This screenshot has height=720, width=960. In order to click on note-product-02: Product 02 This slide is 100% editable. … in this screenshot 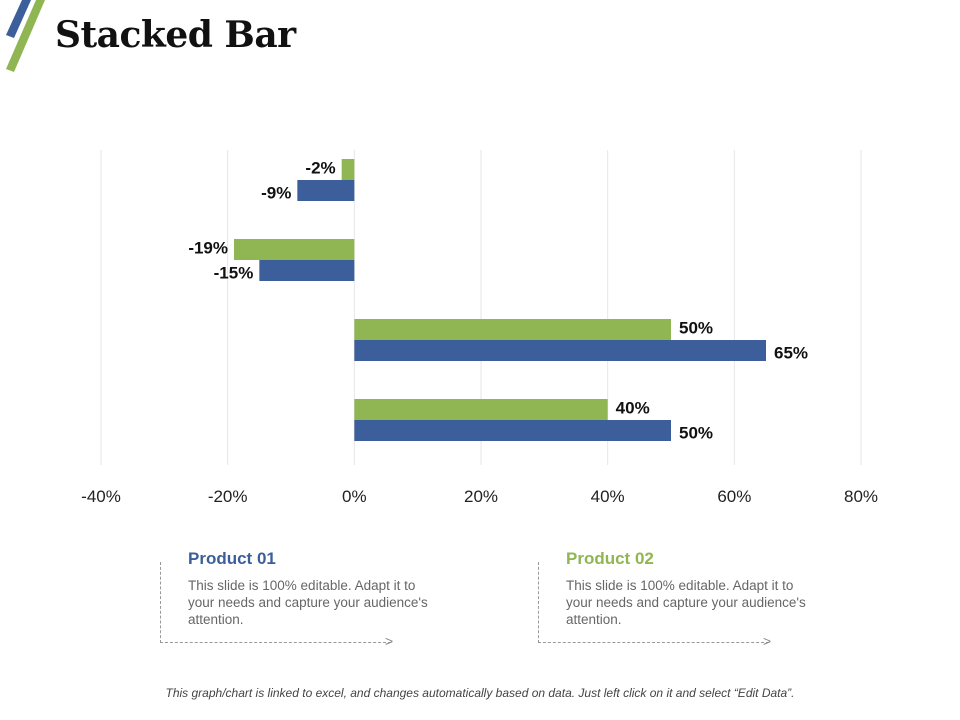, I will do `click(686, 588)`.